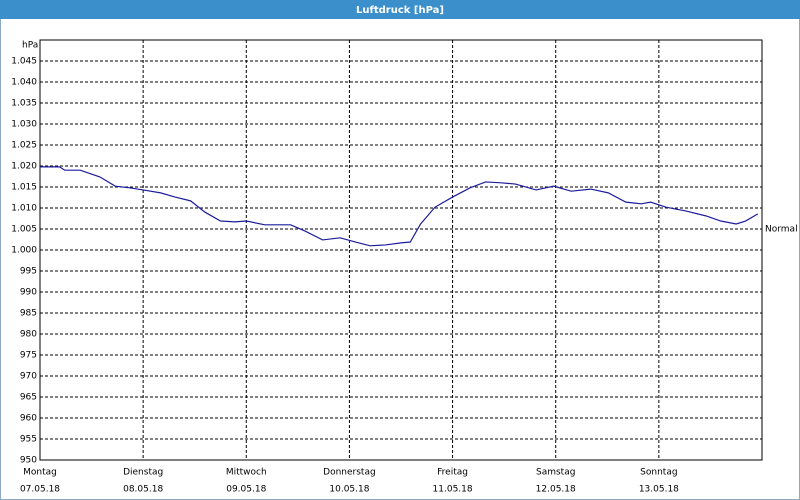 Image resolution: width=800 pixels, height=500 pixels. What do you see at coordinates (28, 272) in the screenshot?
I see `y-tick-label: 995` at bounding box center [28, 272].